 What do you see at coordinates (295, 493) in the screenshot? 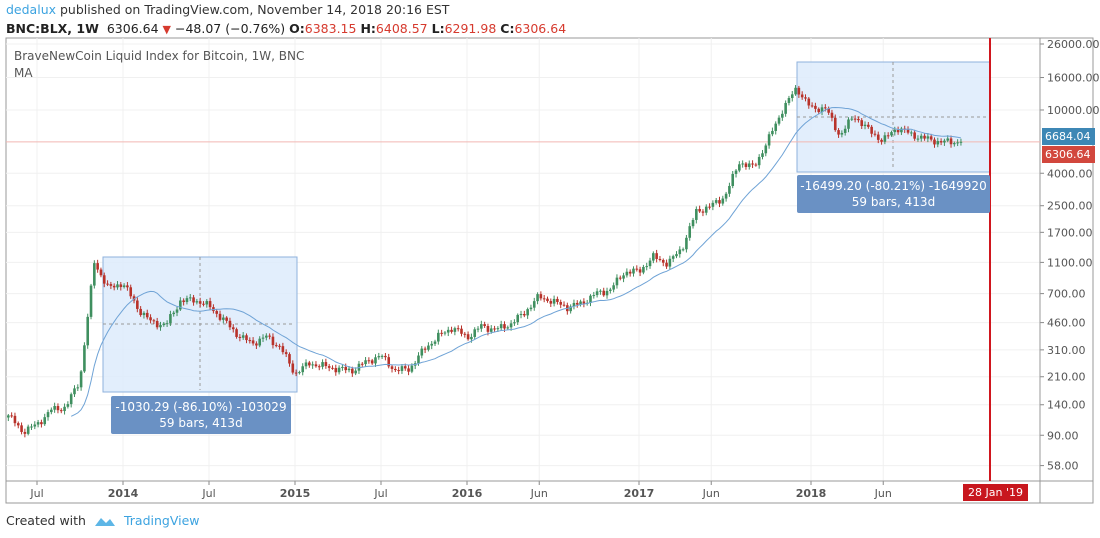
I see `x-tick-label: 2015` at bounding box center [295, 493].